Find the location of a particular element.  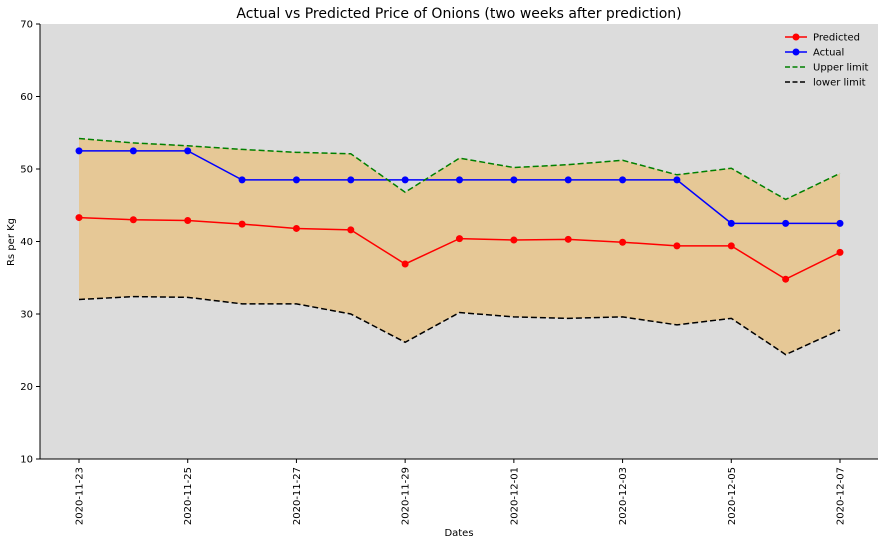

y-tick-label: 40 is located at coordinates (26, 242).